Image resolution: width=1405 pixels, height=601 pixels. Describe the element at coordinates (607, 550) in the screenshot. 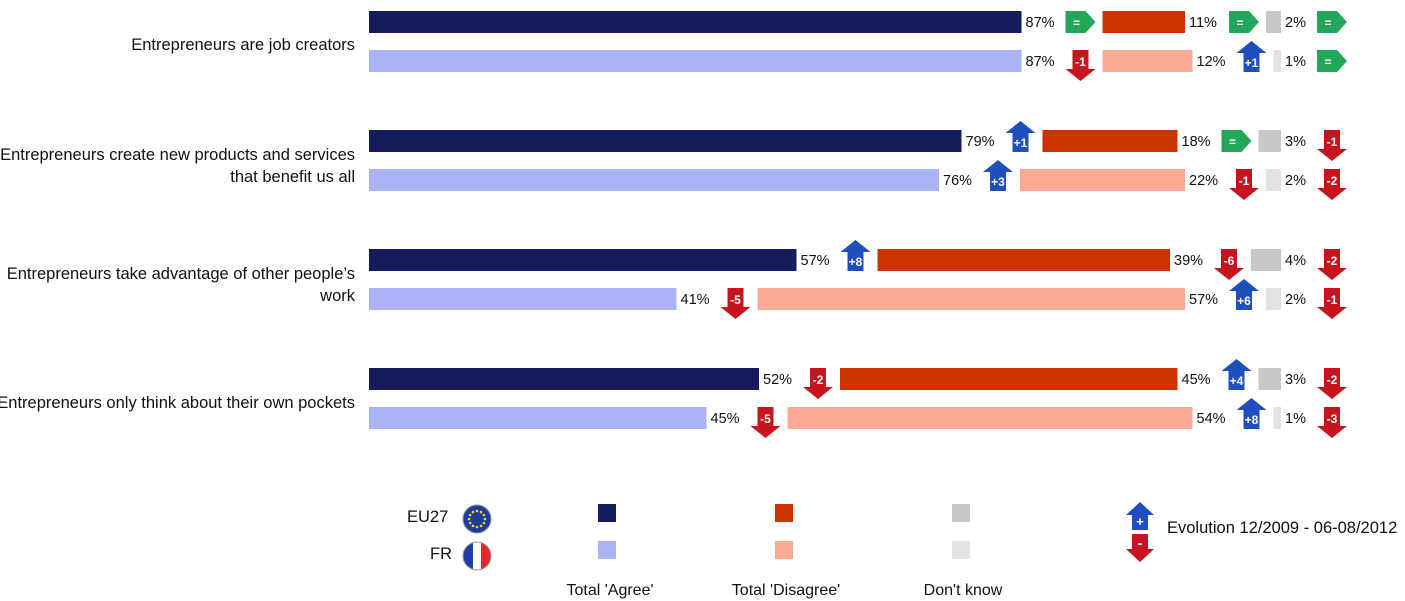

I see `legend-fr-agree-swatch` at that location.